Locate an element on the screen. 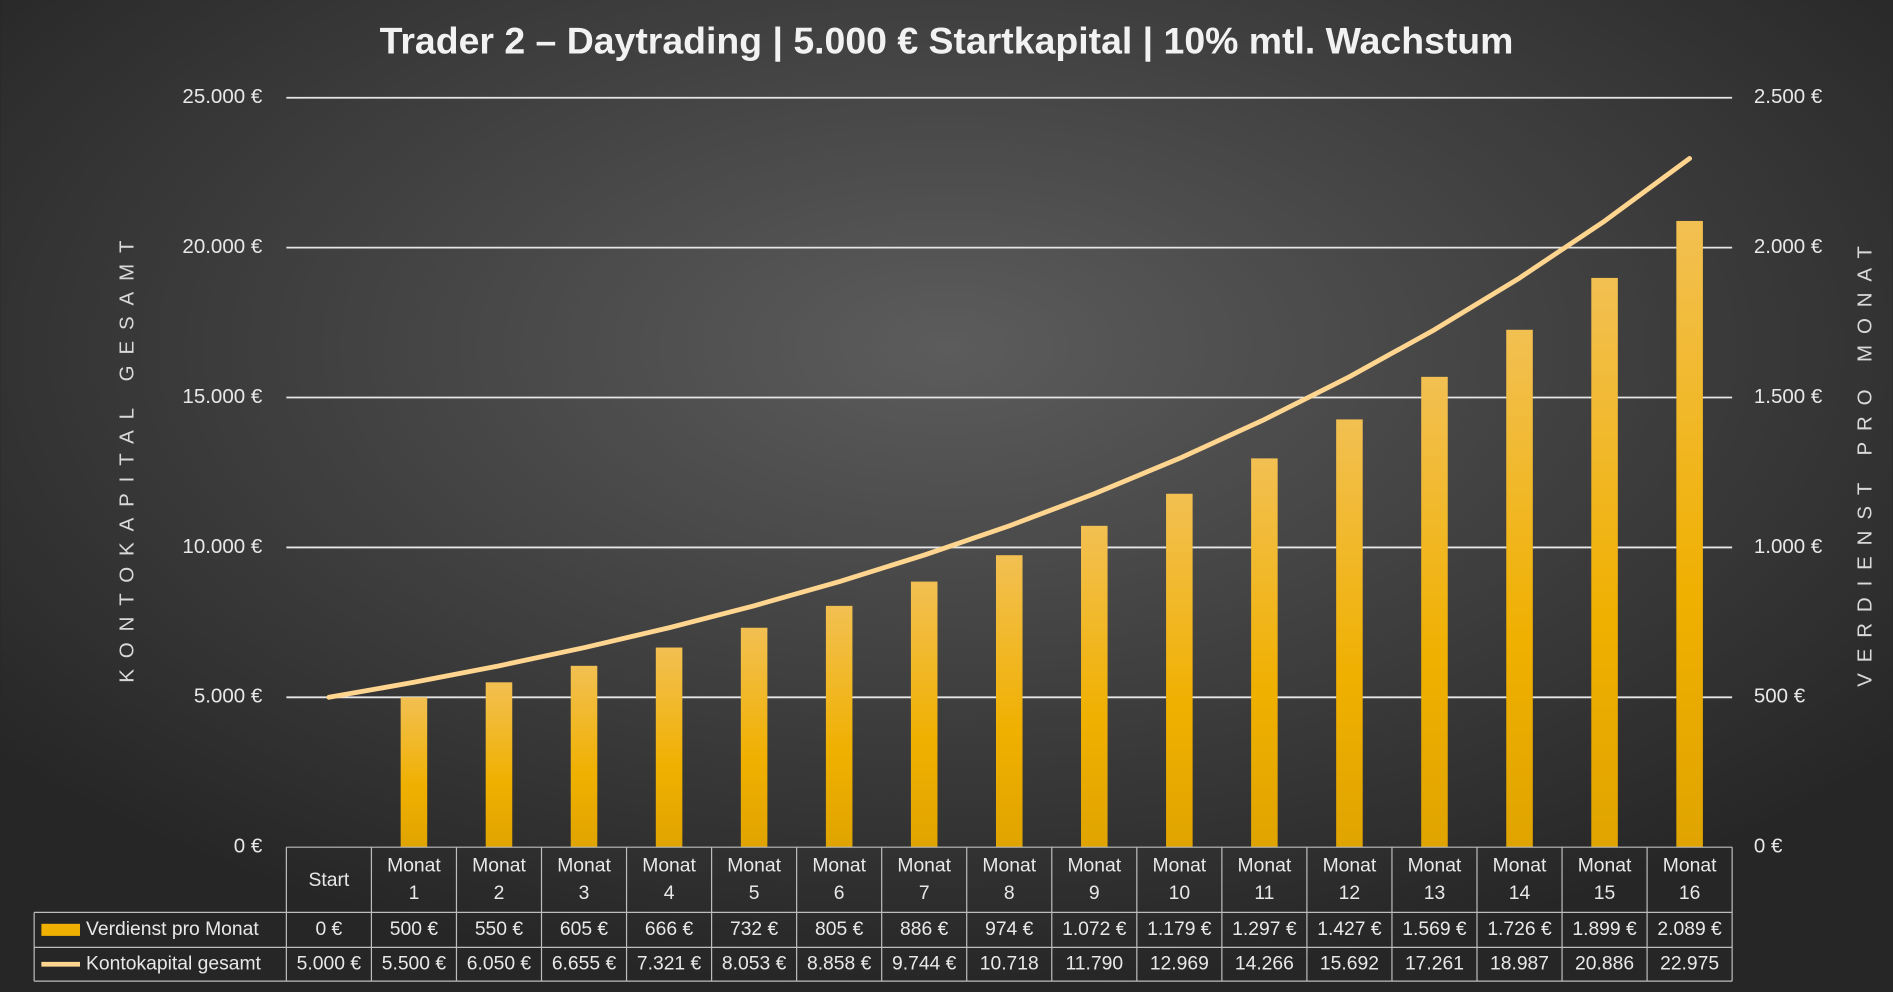 The height and width of the screenshot is (992, 1893). y-tick-label: 20.000 € is located at coordinates (222, 246).